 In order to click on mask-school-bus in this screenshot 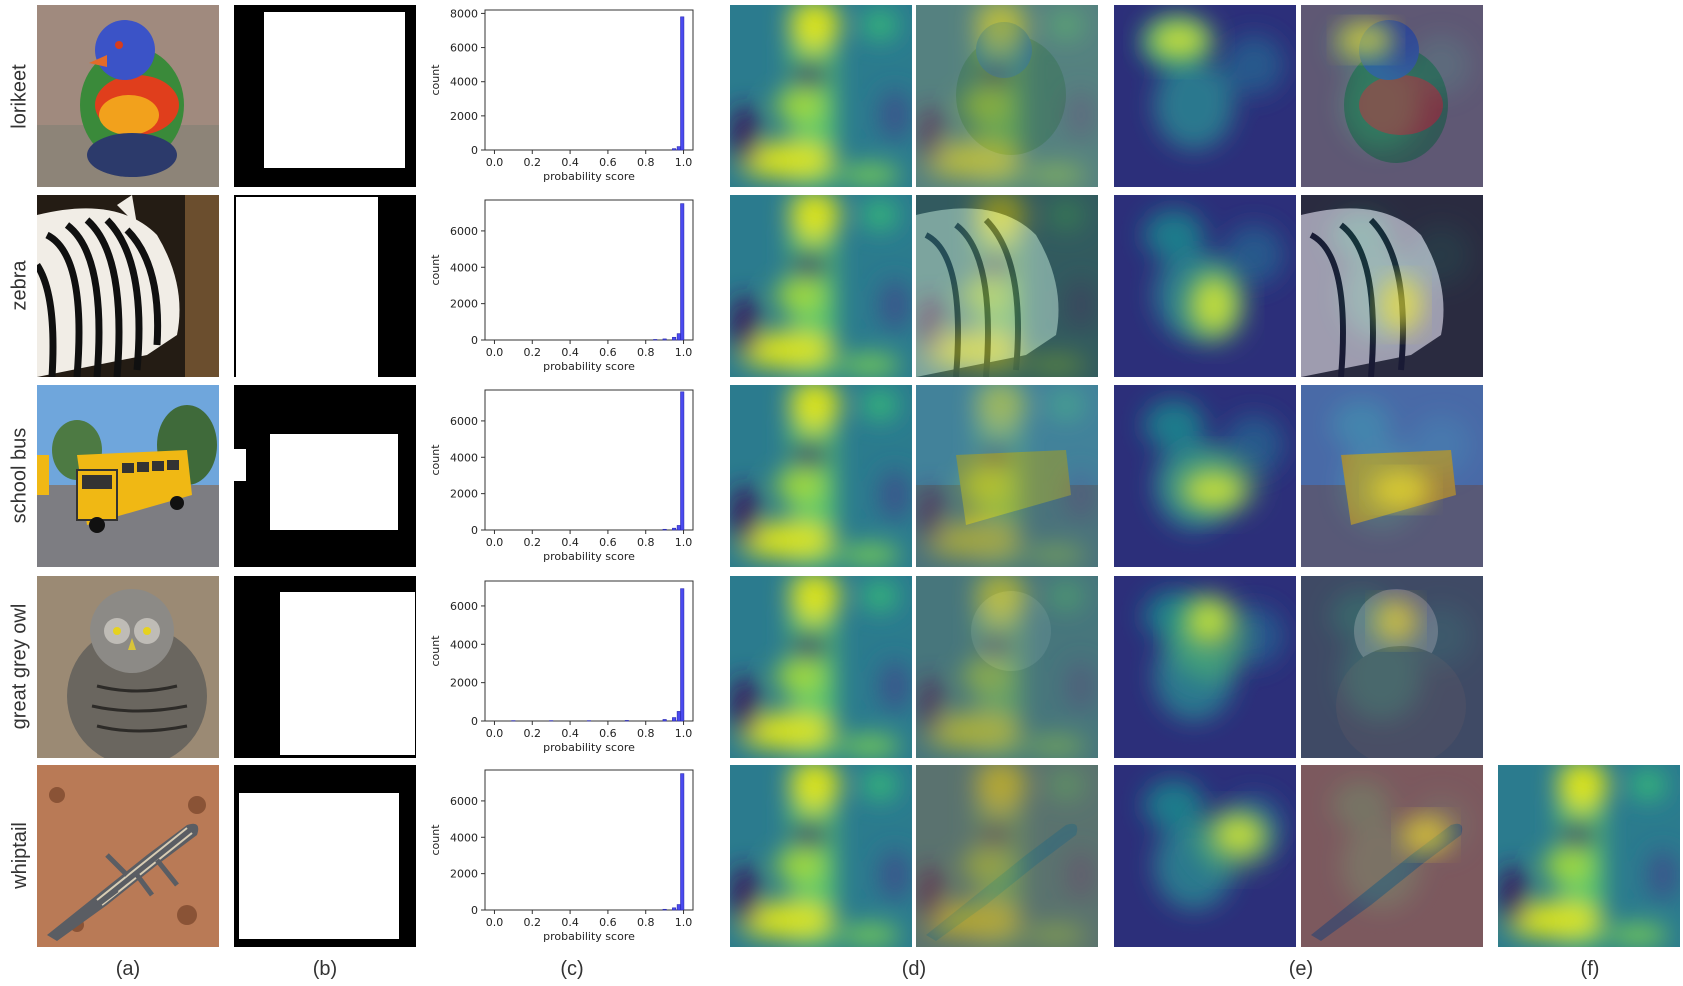, I will do `click(325, 476)`.